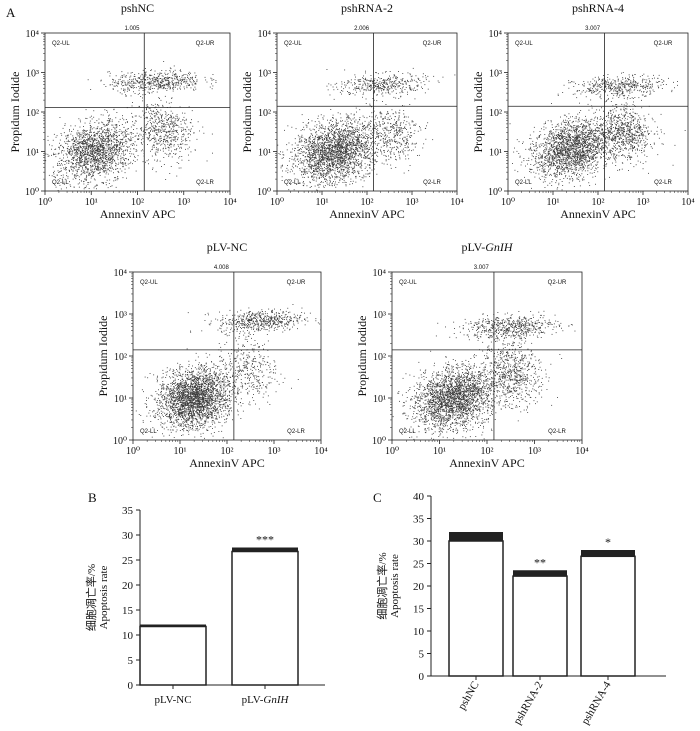  Describe the element at coordinates (482, 268) in the screenshot. I see `flow-top-value: 3.007` at that location.